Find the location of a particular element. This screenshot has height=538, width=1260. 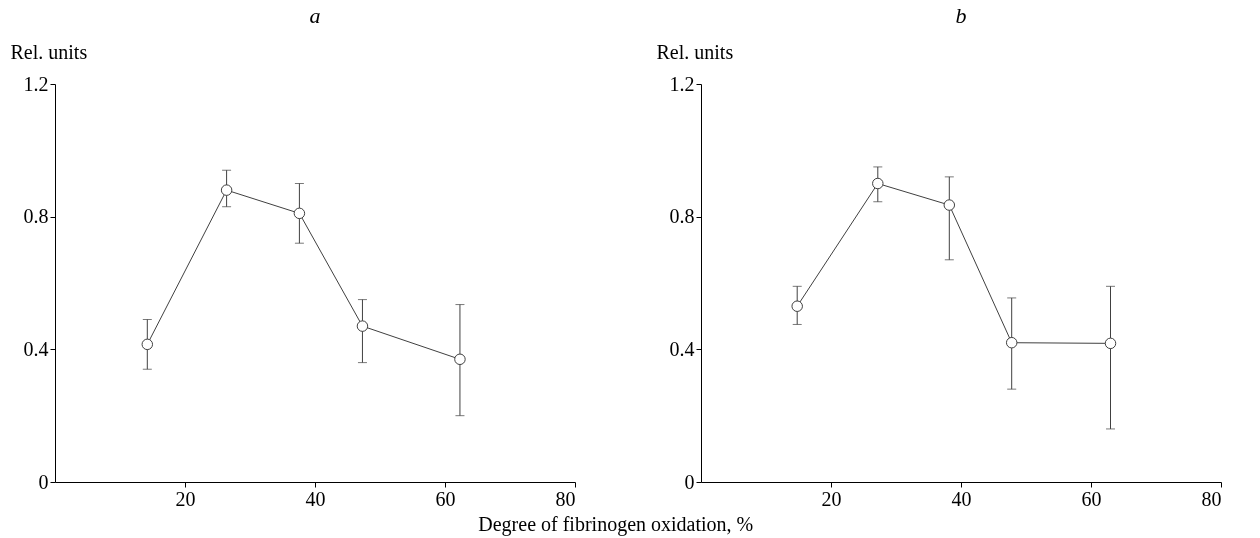

x-axis-title: Degree of fibrinogen oxidation, % is located at coordinates (616, 524).